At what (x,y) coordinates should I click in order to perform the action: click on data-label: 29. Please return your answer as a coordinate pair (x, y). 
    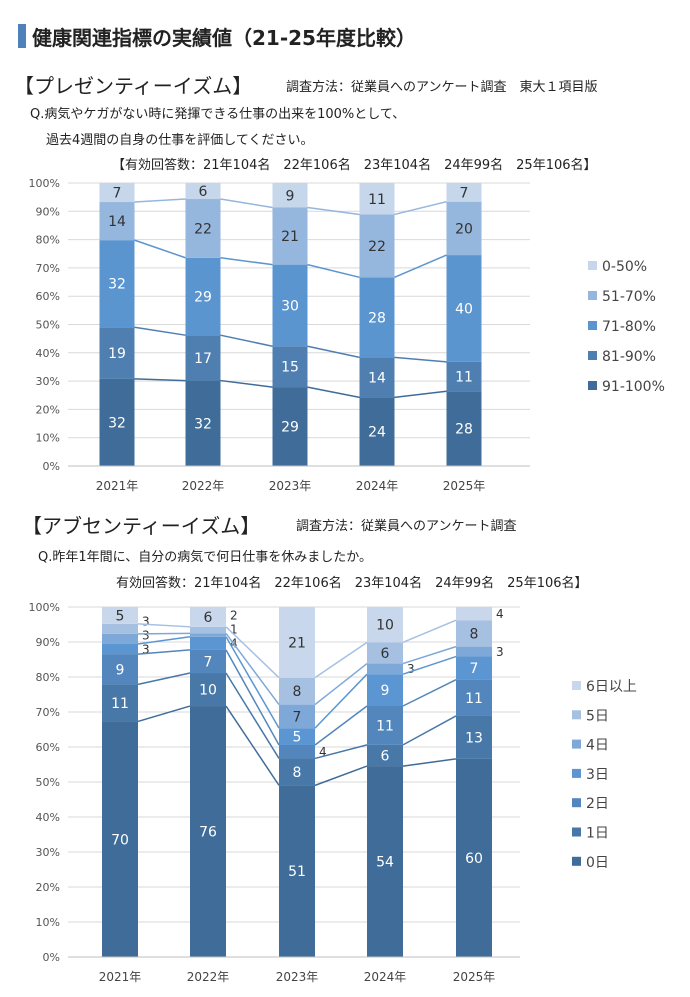
    Looking at the image, I should click on (203, 298).